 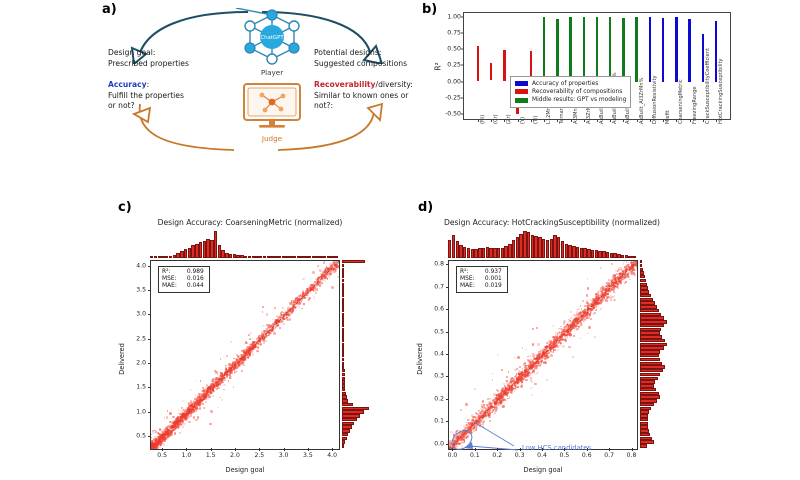 What do you see at coordinates (324, 105) in the screenshot?
I see `recoverability-line-2: not?:` at bounding box center [324, 105].